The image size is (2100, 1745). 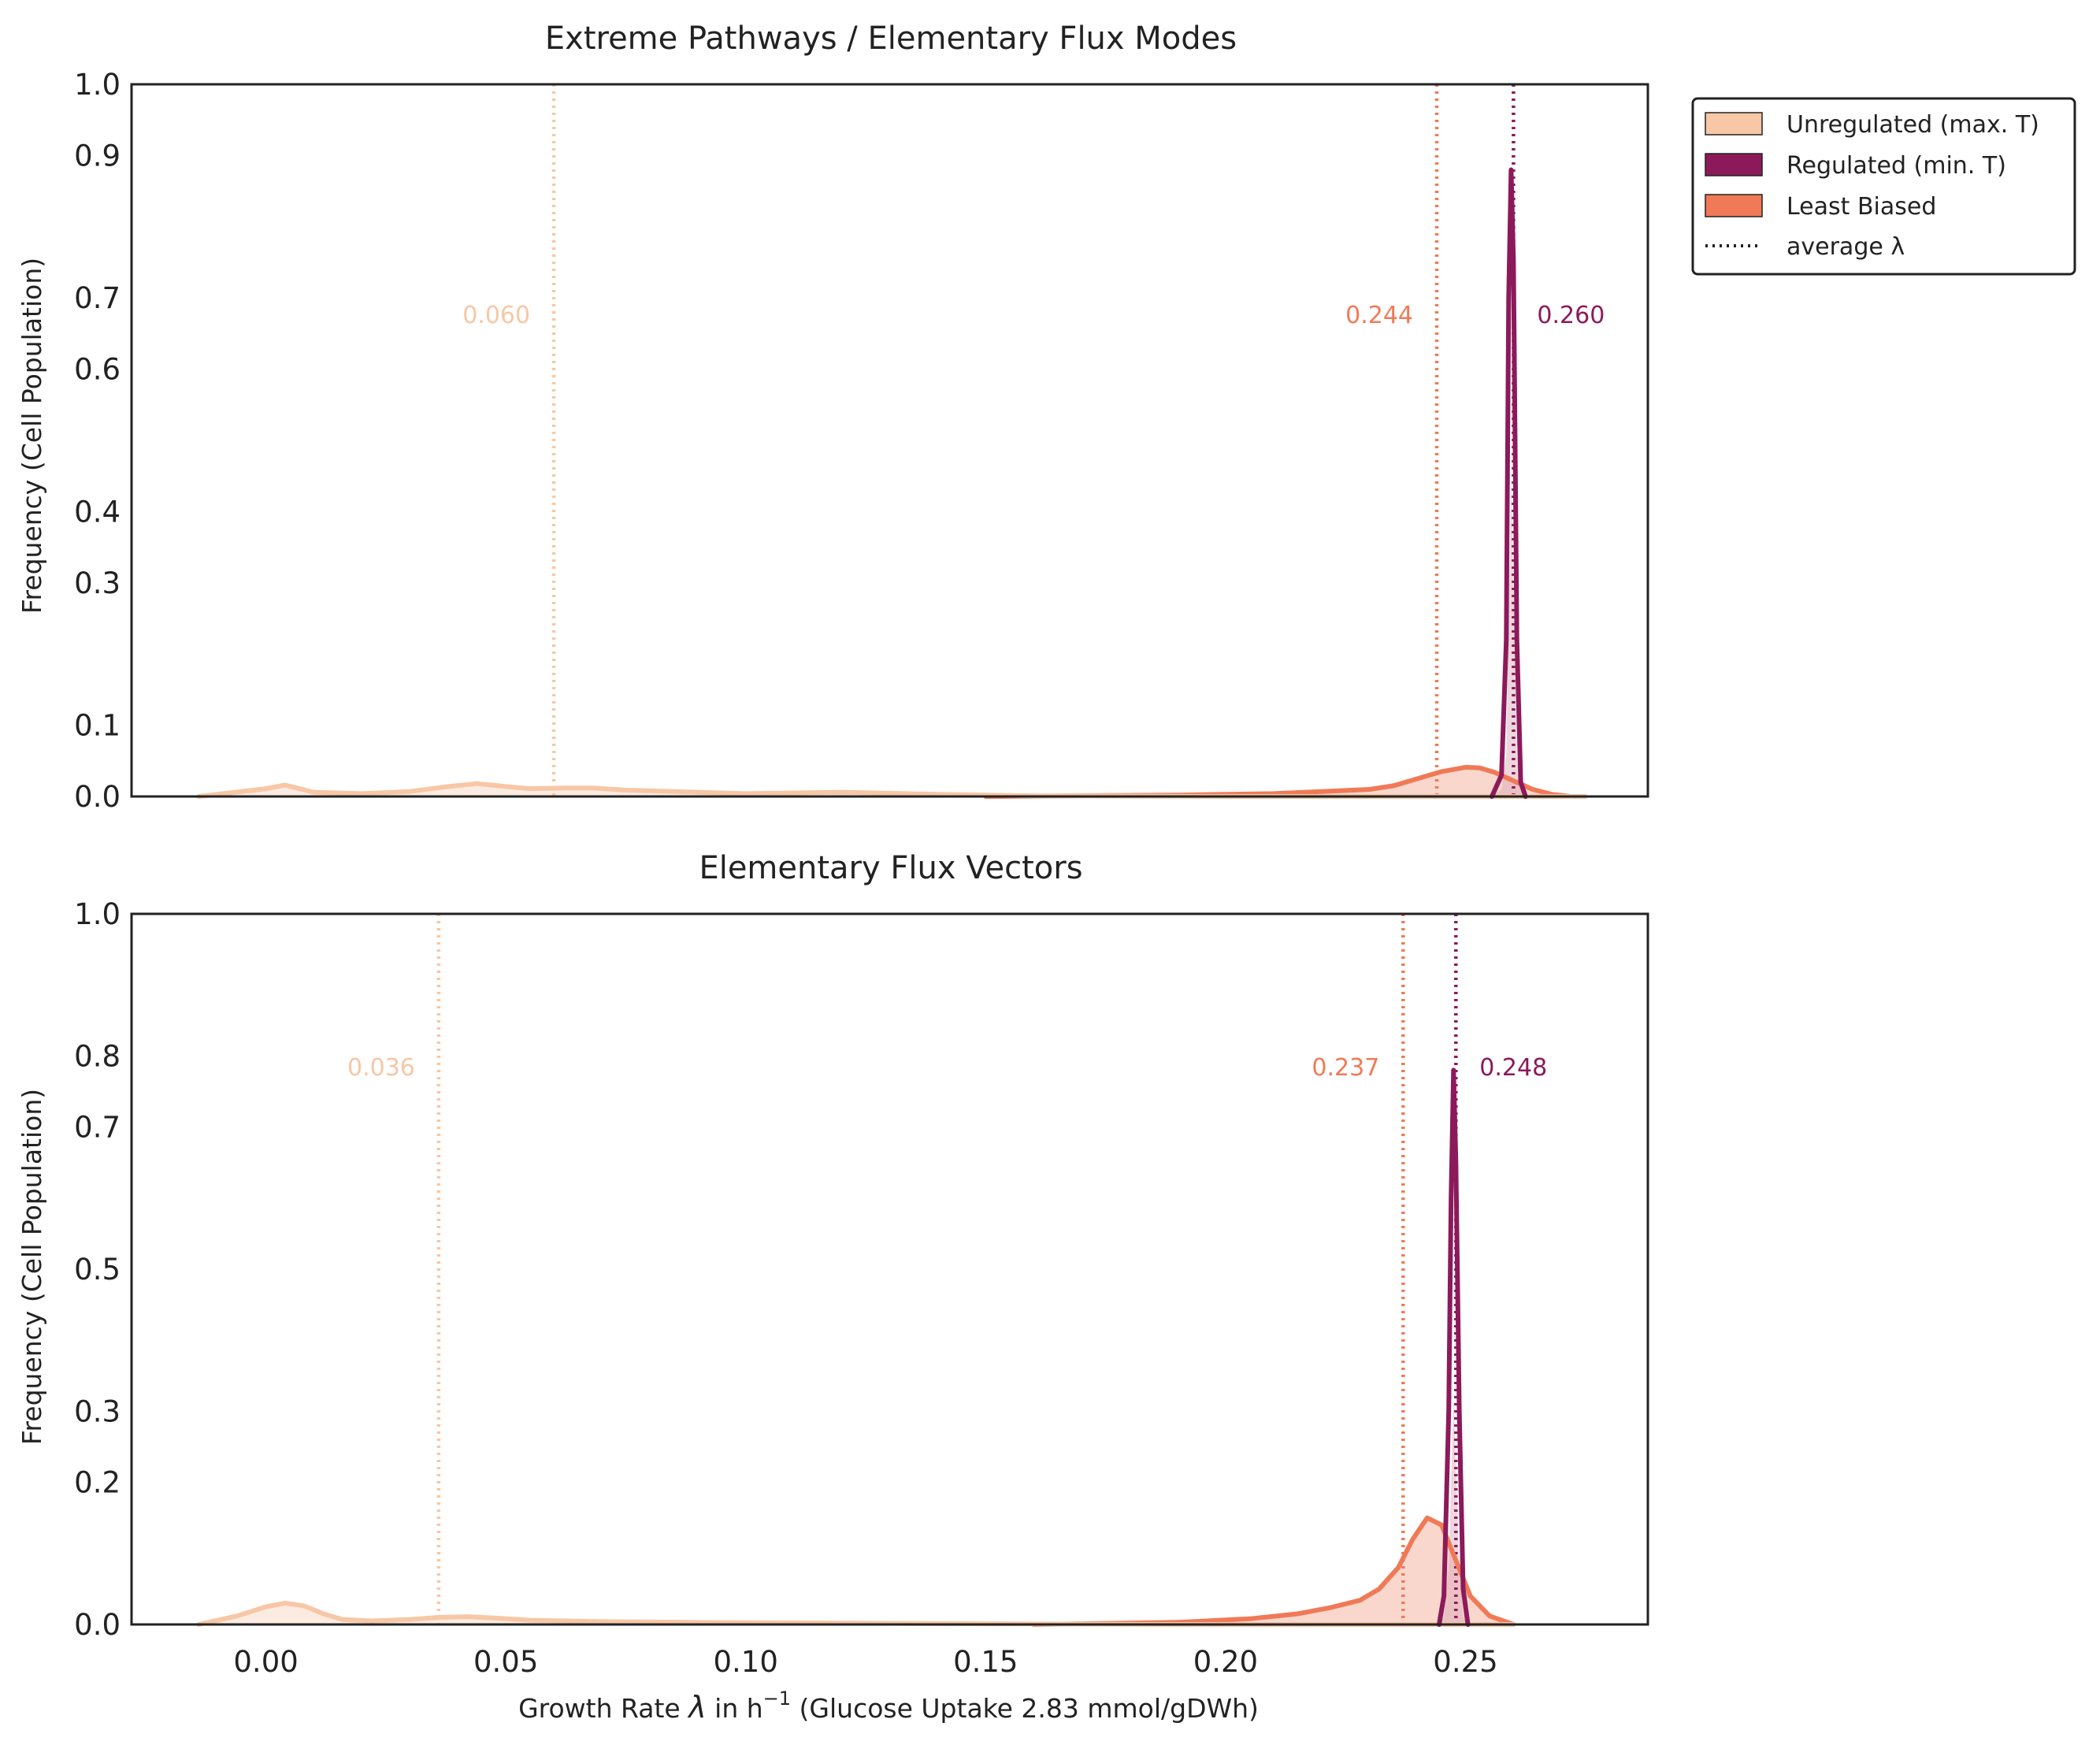 What do you see at coordinates (505, 1662) in the screenshot?
I see `x-tick-label: 0.05` at bounding box center [505, 1662].